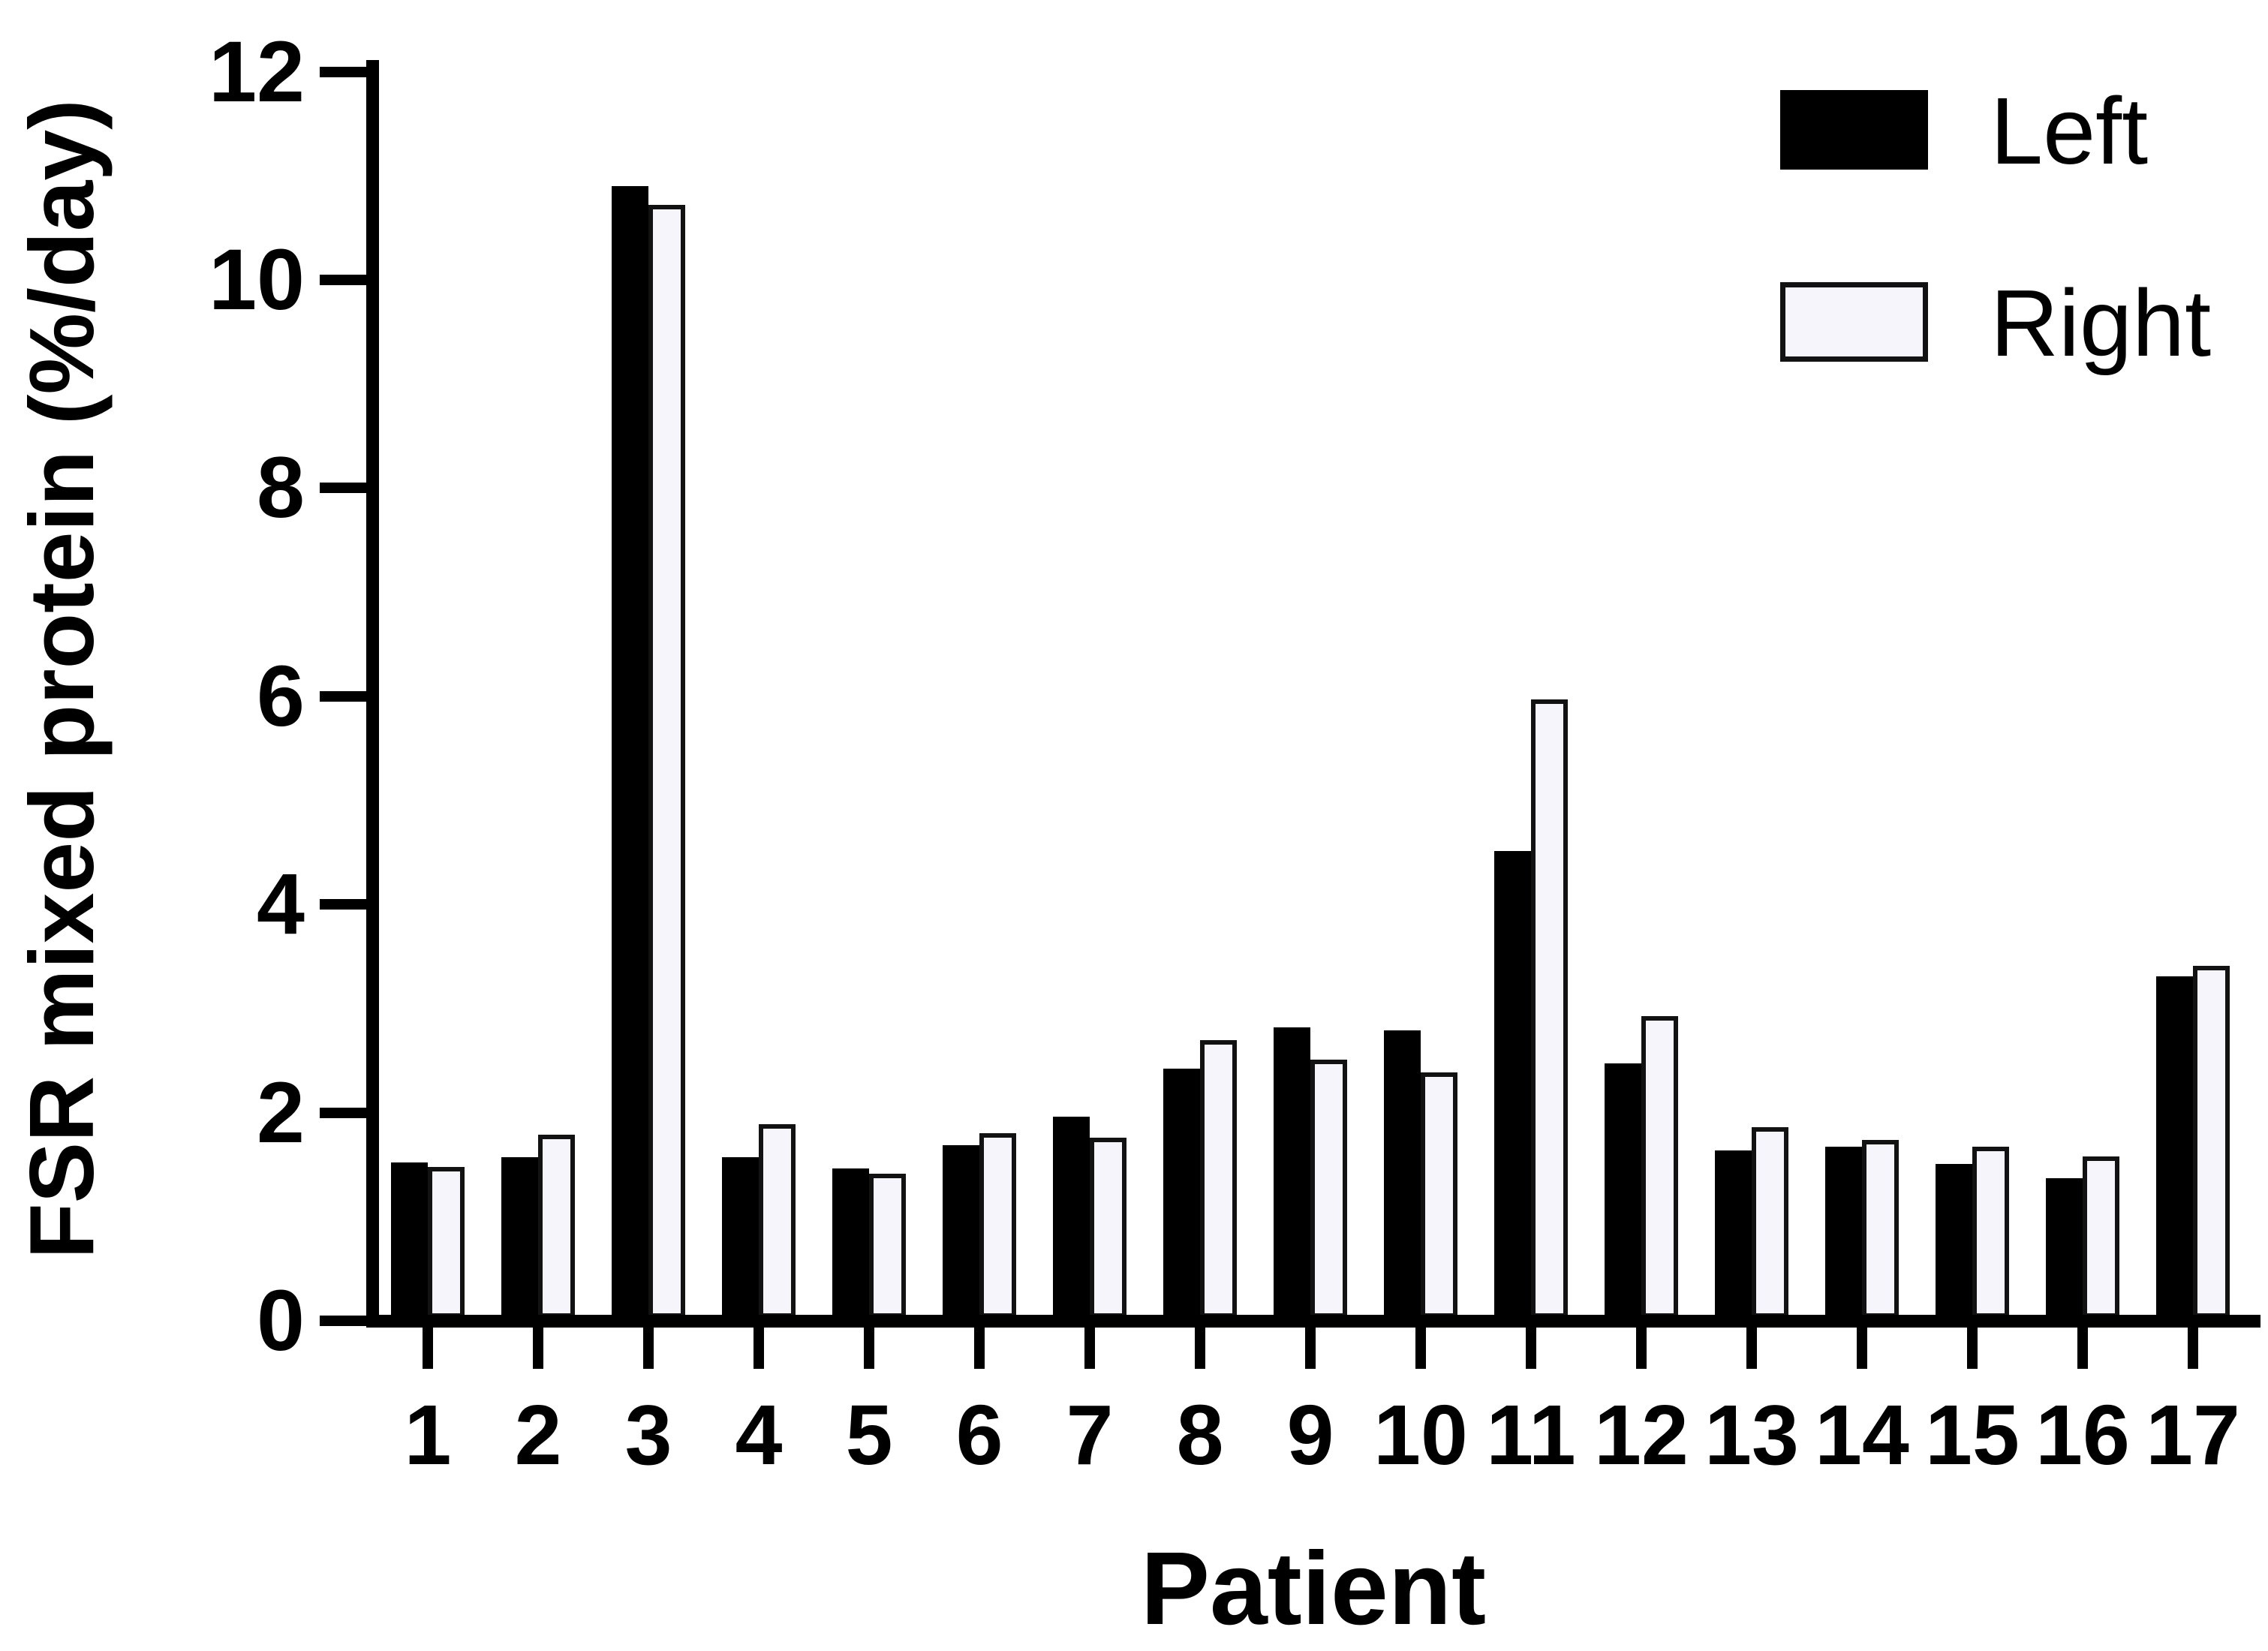 This screenshot has height=1651, width=2268. What do you see at coordinates (281, 488) in the screenshot?
I see `y-tick-label-8: 8` at bounding box center [281, 488].